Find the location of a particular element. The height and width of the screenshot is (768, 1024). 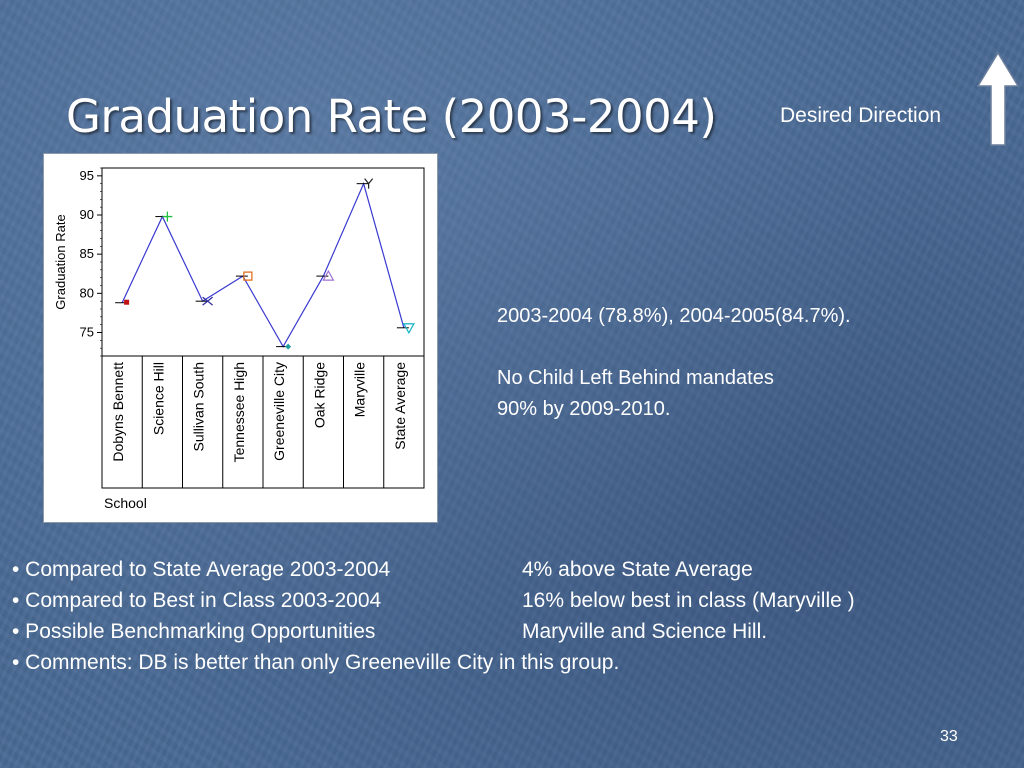

summary-line-target: 90% by 2009-2010. is located at coordinates (584, 409).